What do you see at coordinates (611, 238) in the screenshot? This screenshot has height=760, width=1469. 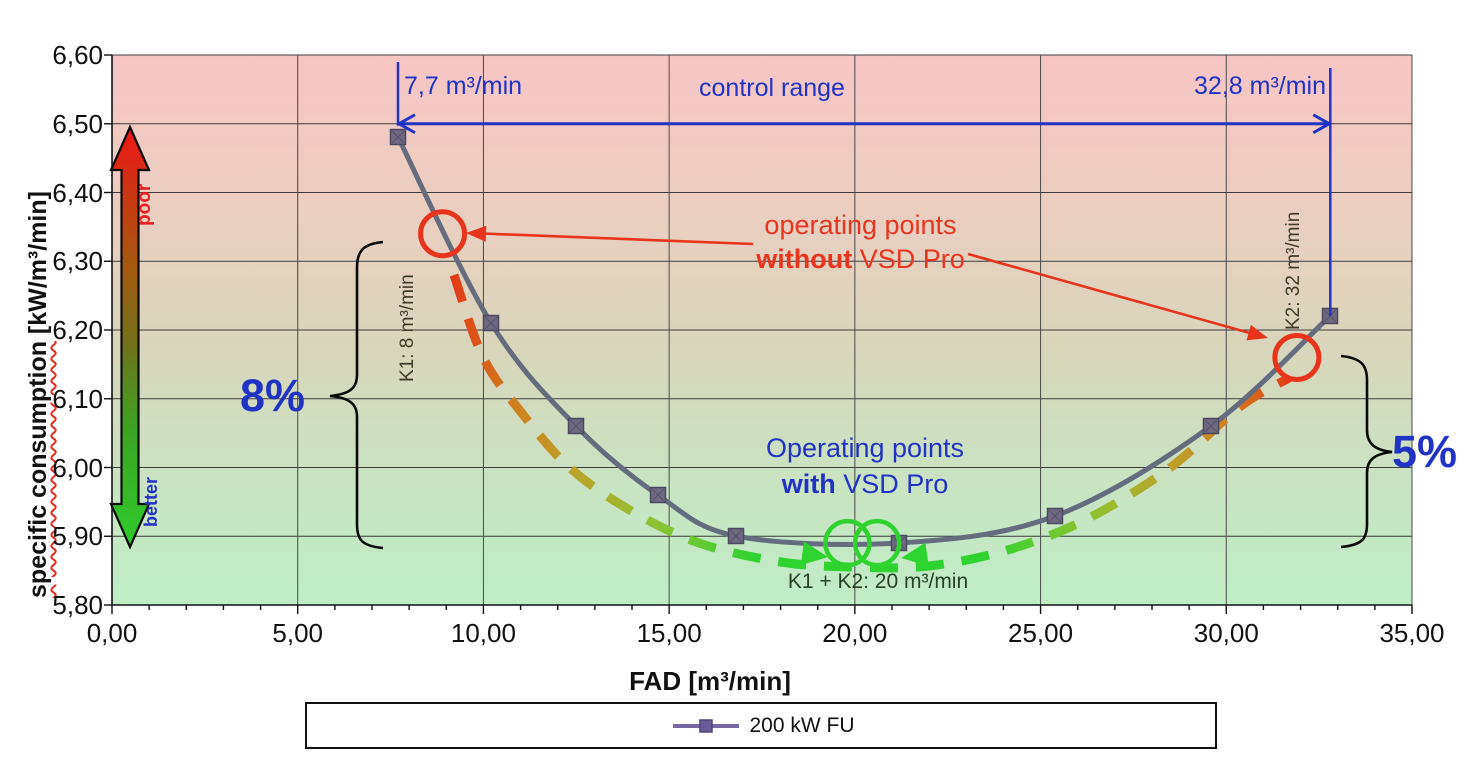 I see `without-vsd-arrow-line-left` at bounding box center [611, 238].